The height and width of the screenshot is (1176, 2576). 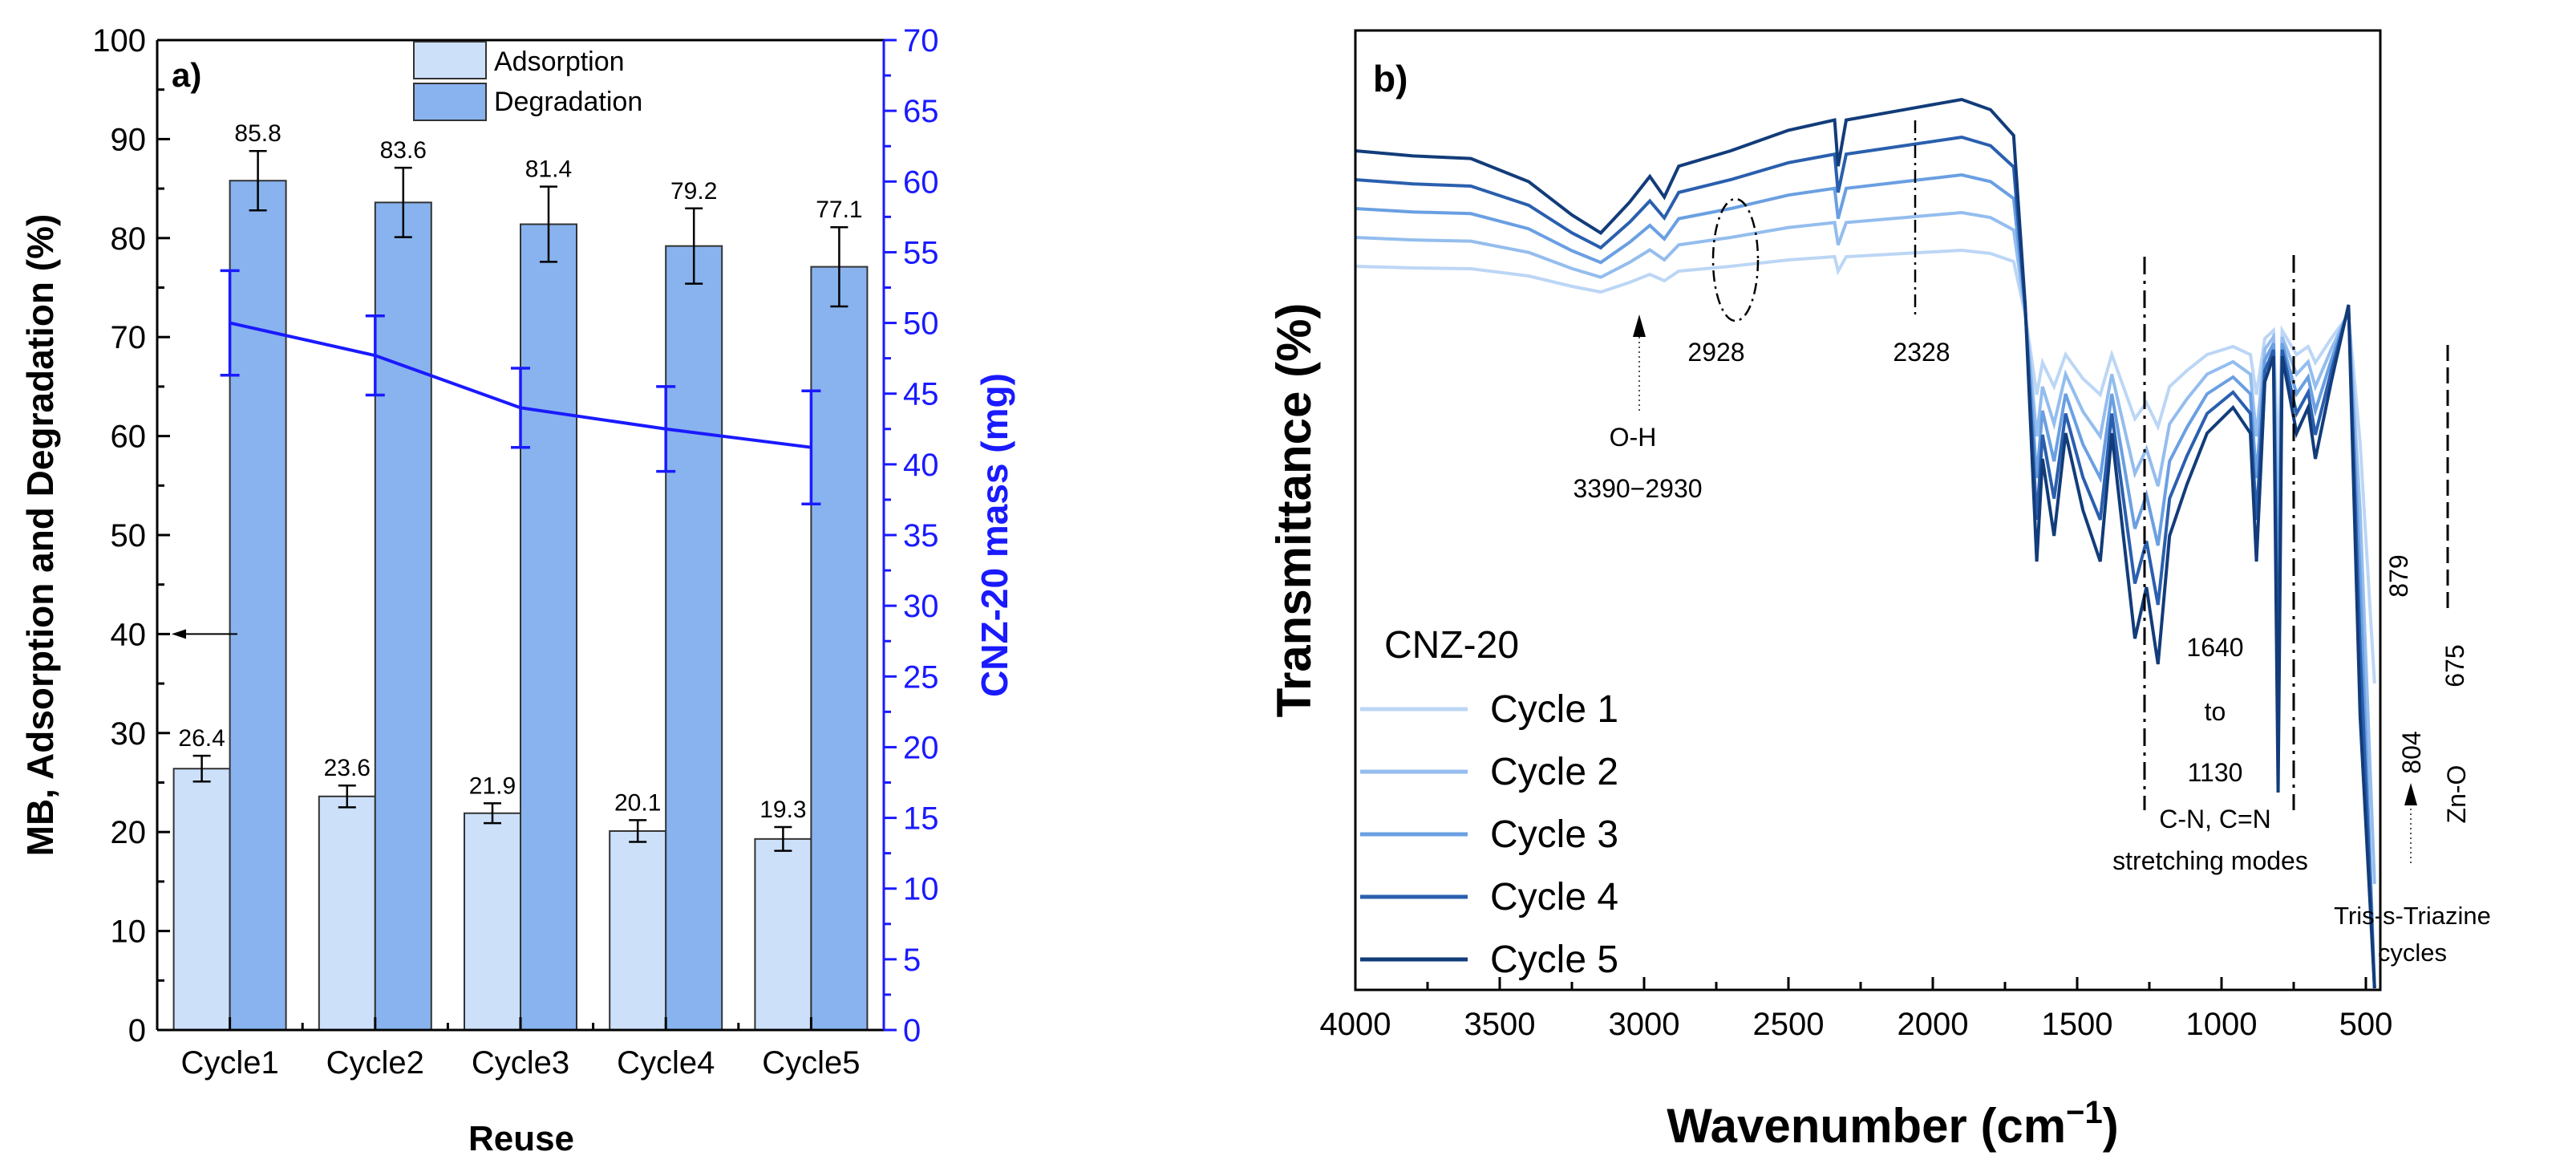 What do you see at coordinates (637, 803) in the screenshot?
I see `bar-value-label: 20.1` at bounding box center [637, 803].